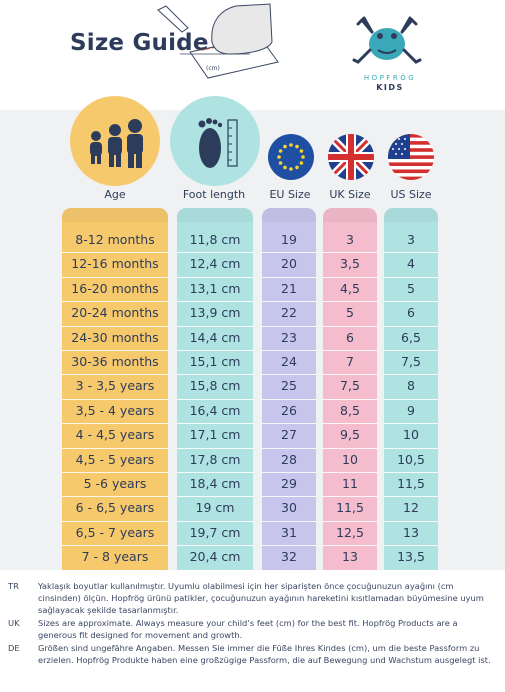 Image resolution: width=505 pixels, height=692 pixels. I want to click on sketch-cm-label: (cm), so click(213, 68).